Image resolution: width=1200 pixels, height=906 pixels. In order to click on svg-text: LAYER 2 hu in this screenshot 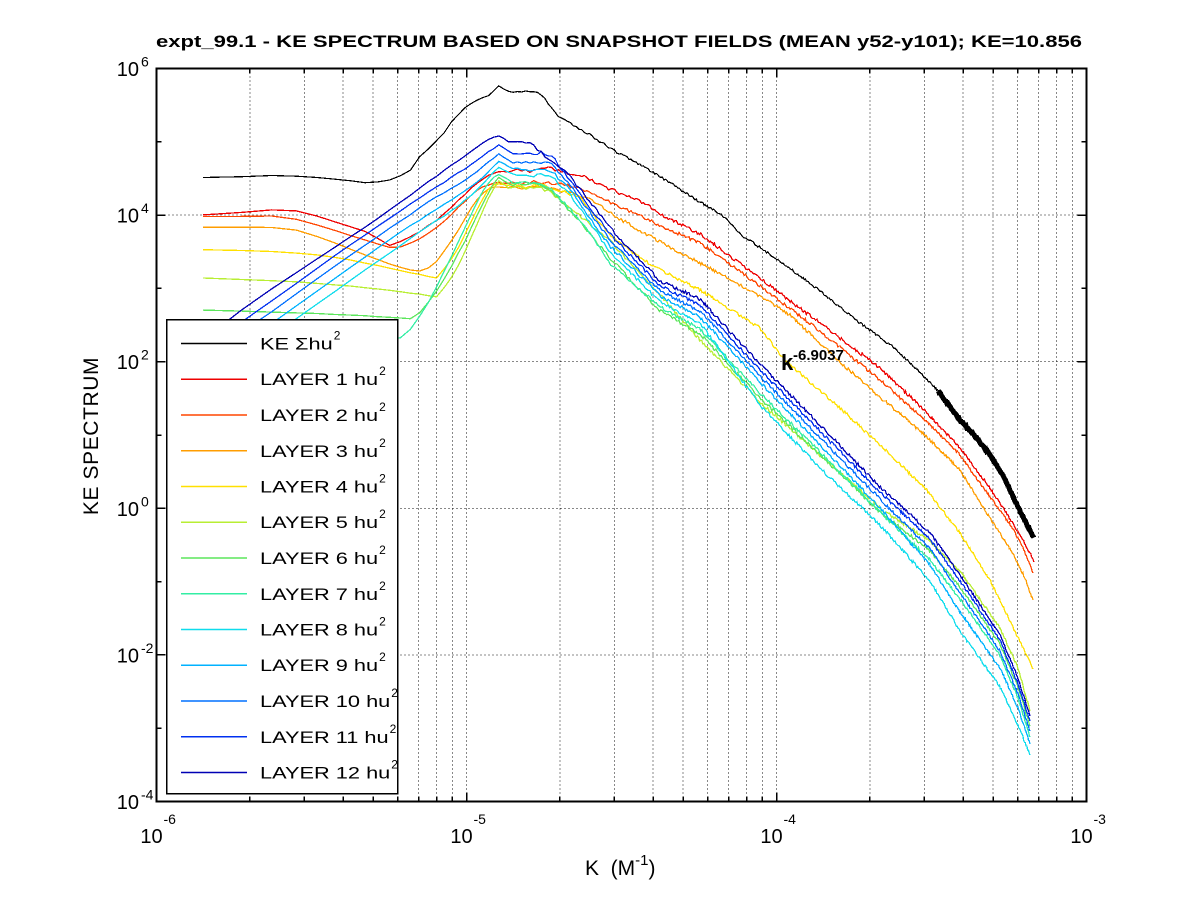, I will do `click(319, 415)`.